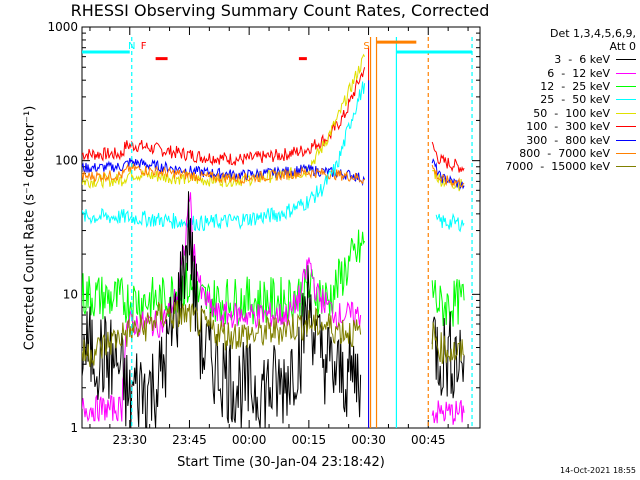 This screenshot has height=480, width=640. What do you see at coordinates (309, 440) in the screenshot?
I see `x-tick-label: 00:15` at bounding box center [309, 440].